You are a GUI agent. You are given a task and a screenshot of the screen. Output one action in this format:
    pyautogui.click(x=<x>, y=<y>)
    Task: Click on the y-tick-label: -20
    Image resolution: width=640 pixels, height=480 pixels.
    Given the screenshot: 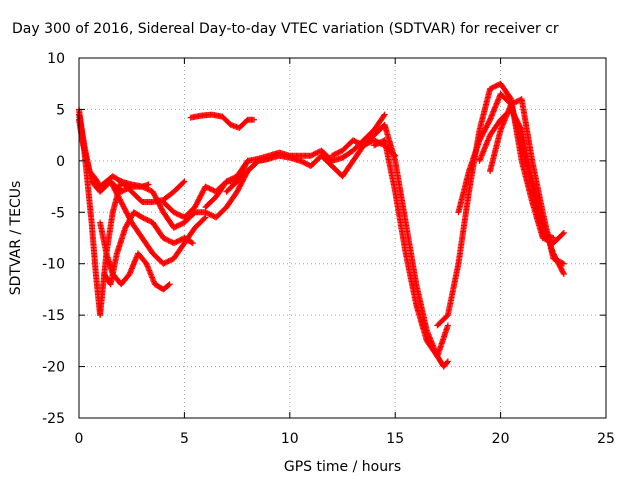 What is the action you would take?
    pyautogui.click(x=53, y=368)
    